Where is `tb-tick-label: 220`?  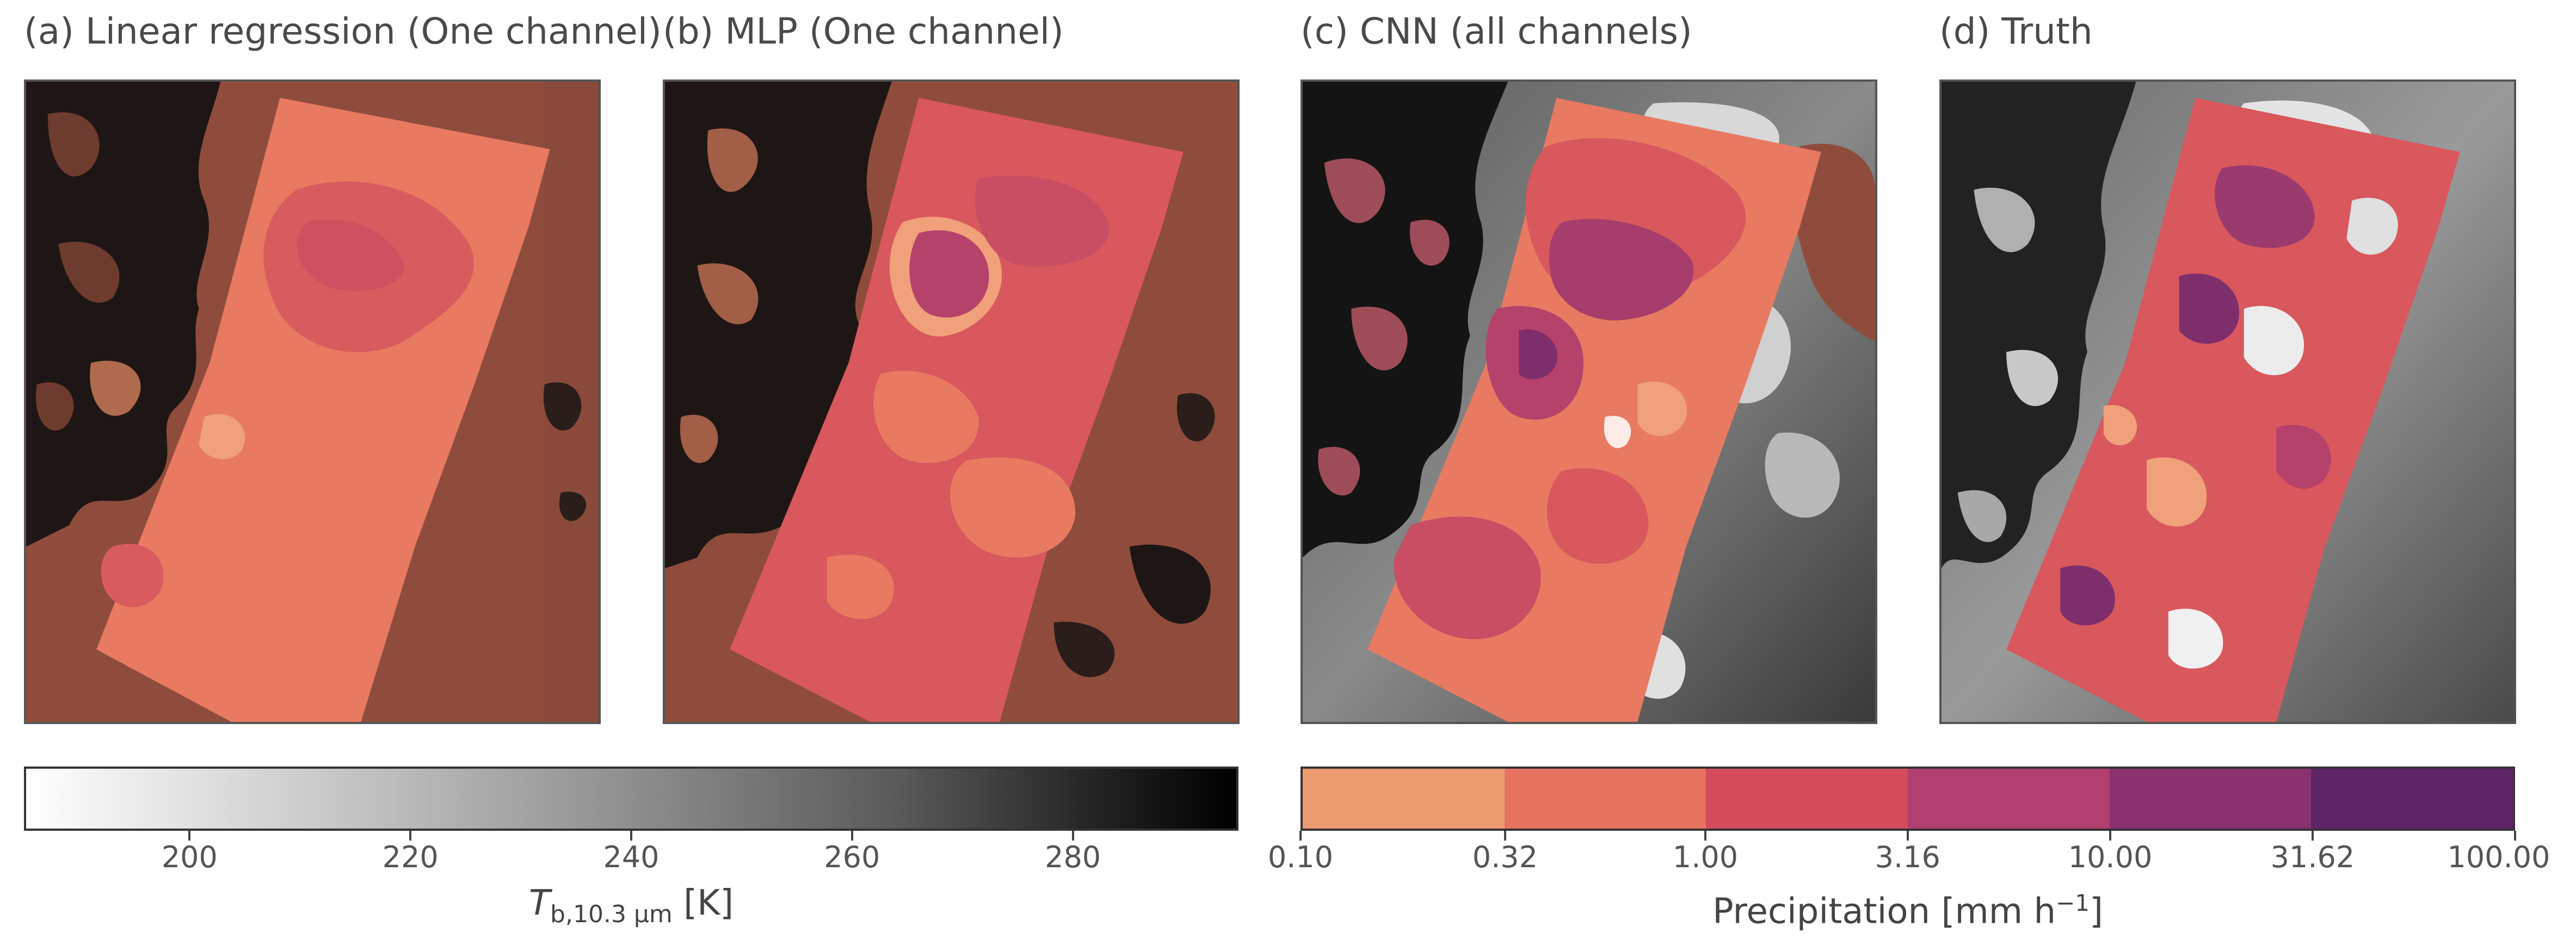 tb-tick-label: 220 is located at coordinates (410, 857).